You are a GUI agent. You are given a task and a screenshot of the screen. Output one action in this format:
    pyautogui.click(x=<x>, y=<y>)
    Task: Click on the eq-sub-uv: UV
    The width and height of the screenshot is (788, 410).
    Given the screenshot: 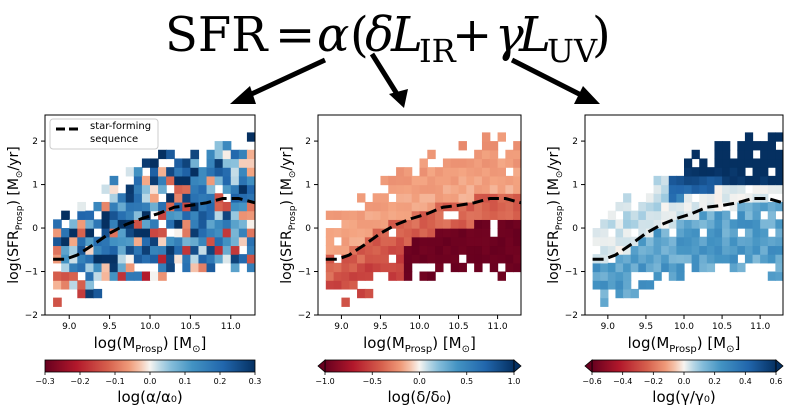 What is the action you would take?
    pyautogui.click(x=572, y=51)
    